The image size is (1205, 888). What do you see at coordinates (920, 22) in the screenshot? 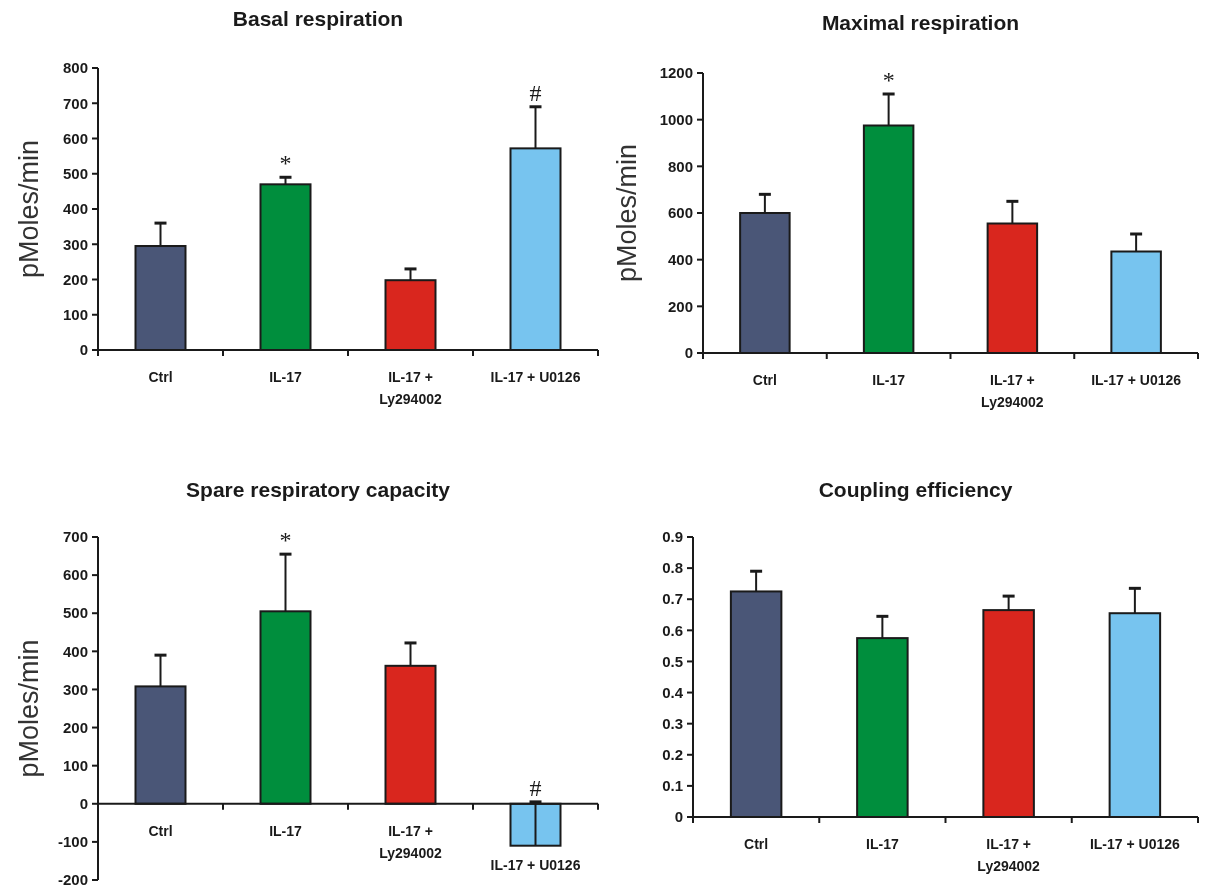
I see `chart-title: Maximal respiration` at bounding box center [920, 22].